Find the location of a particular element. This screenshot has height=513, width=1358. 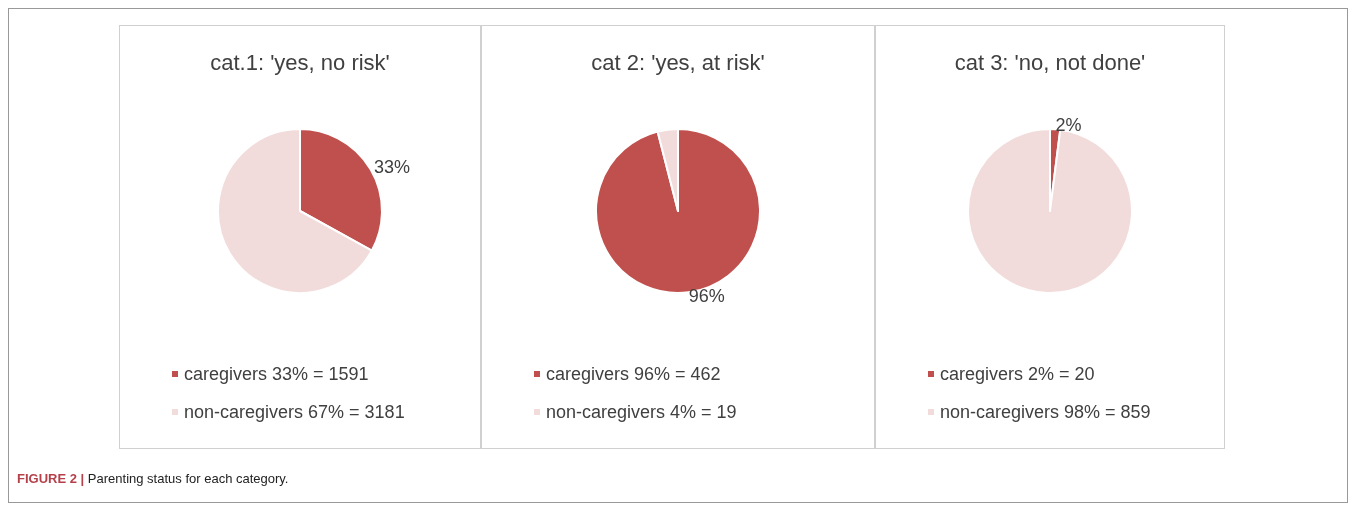

chart-title: cat 3: 'no, not done' is located at coordinates (1050, 62).